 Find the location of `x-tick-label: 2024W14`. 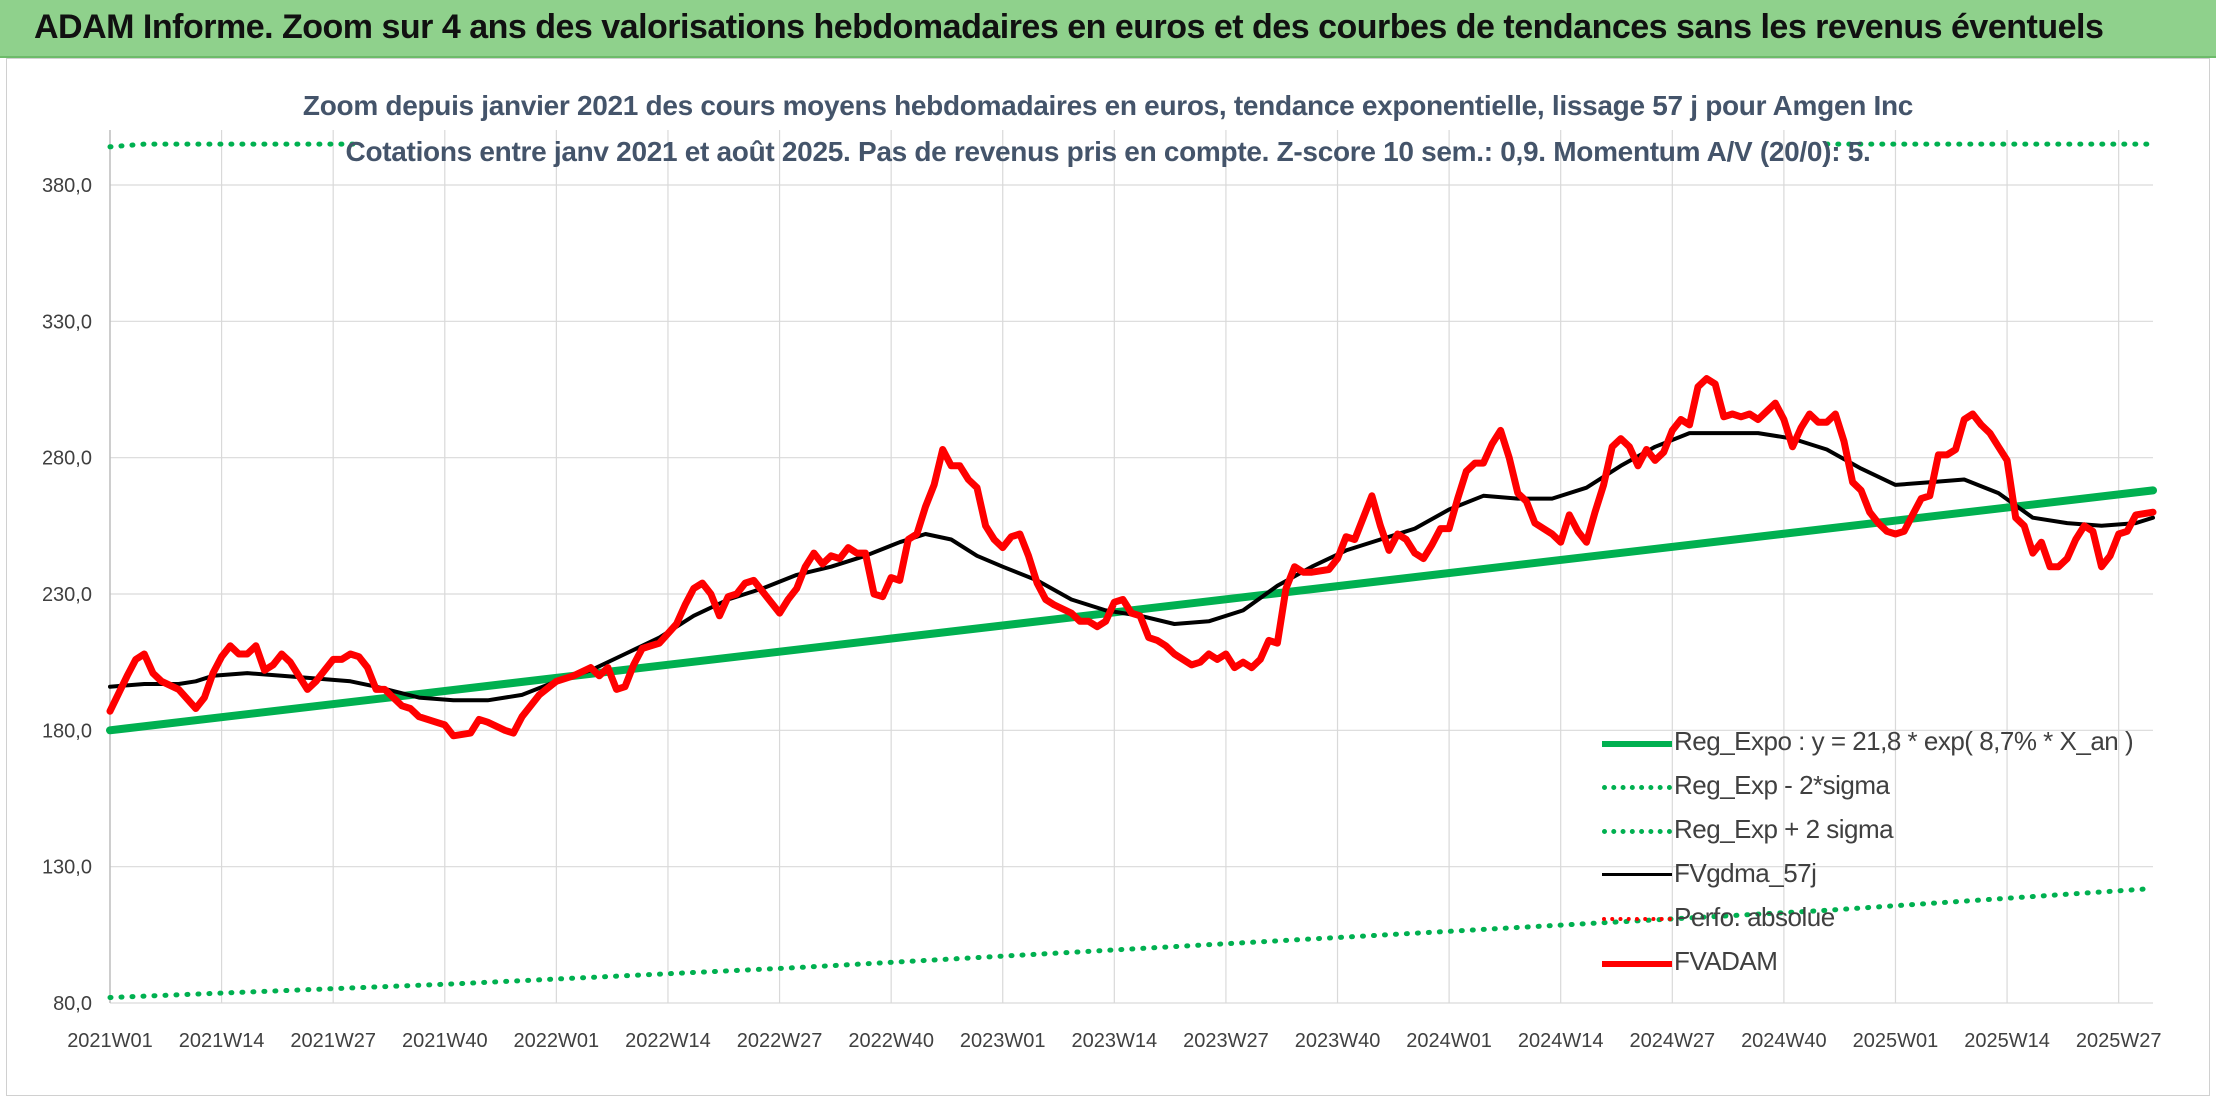

x-tick-label: 2024W14 is located at coordinates (1561, 1041).